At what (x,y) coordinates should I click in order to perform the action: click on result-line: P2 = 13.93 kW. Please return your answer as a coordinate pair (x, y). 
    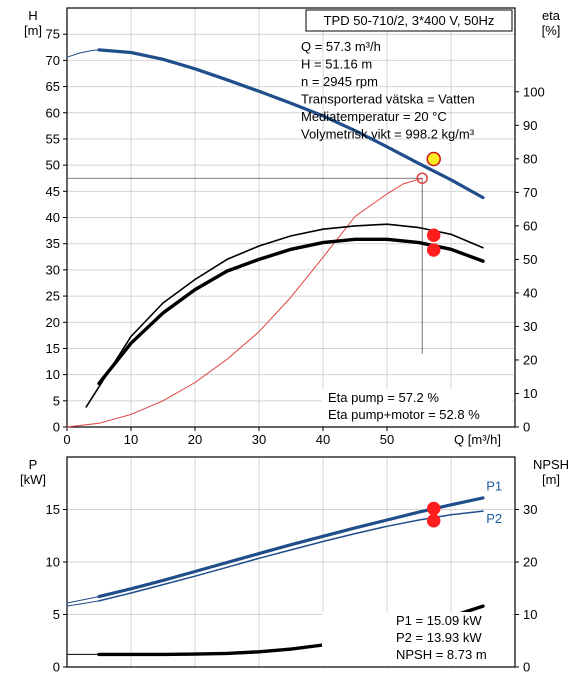
    Looking at the image, I should click on (439, 637).